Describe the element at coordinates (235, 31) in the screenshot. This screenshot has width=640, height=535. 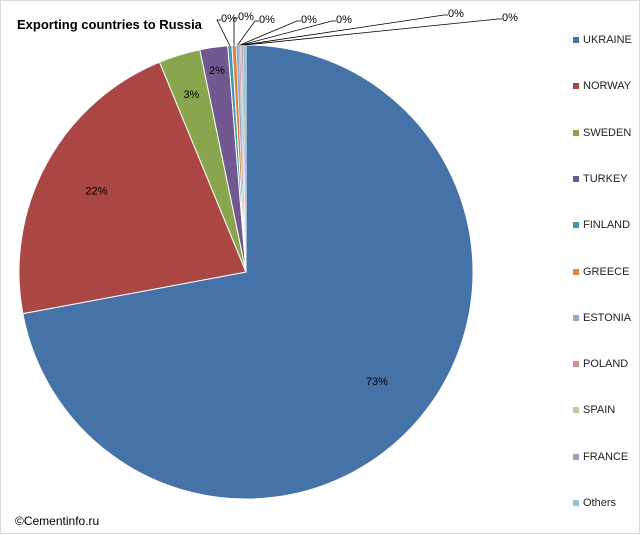
I see `leader-line-greece` at that location.